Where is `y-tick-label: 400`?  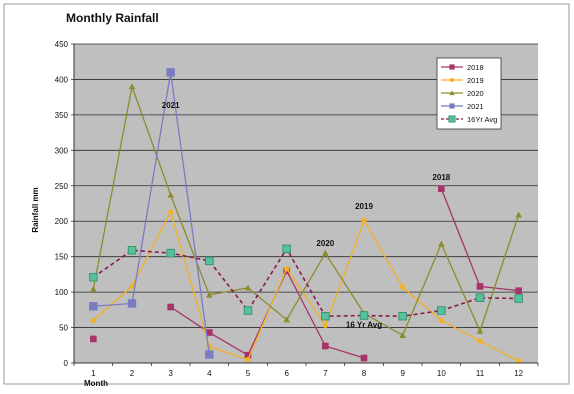 y-tick-label: 400 is located at coordinates (62, 79).